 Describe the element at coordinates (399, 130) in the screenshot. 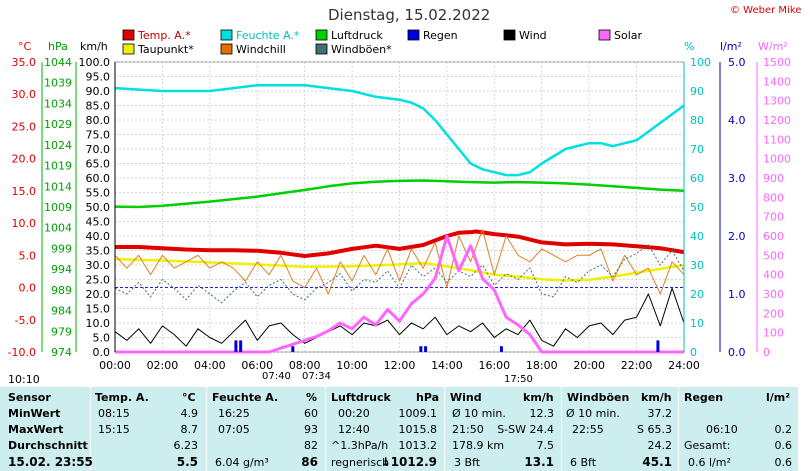

I see `series-line-feuchtea` at that location.